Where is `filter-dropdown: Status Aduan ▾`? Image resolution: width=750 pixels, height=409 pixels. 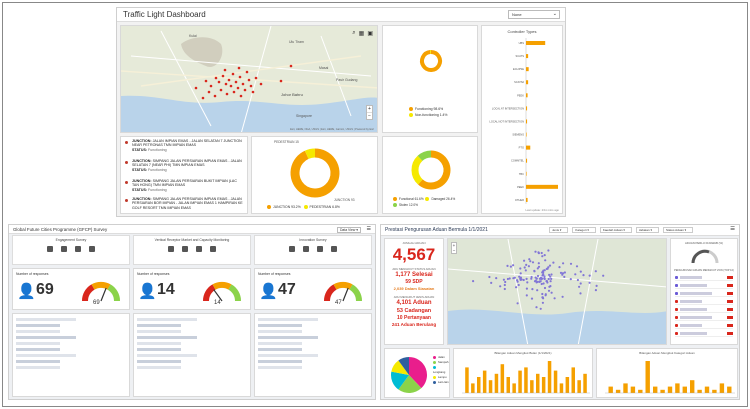
filter-dropdown: Status Aduan ▾ is located at coordinates (678, 230).